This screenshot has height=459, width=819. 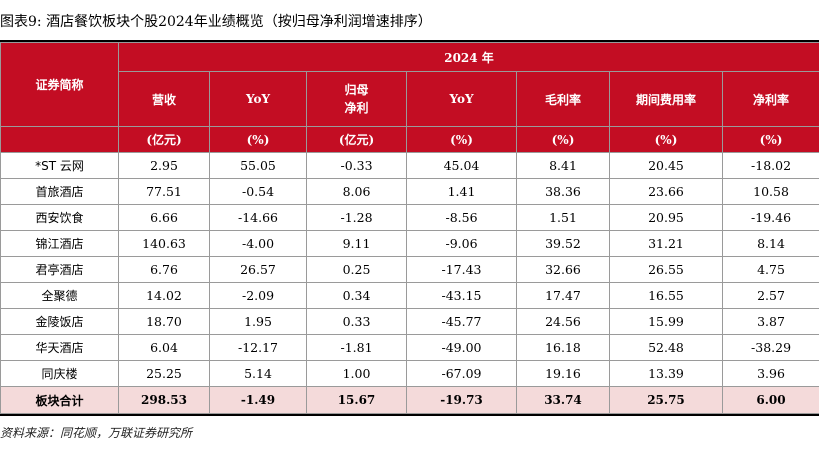 What do you see at coordinates (356, 373) in the screenshot?
I see `value-cell: 1.00` at bounding box center [356, 373].